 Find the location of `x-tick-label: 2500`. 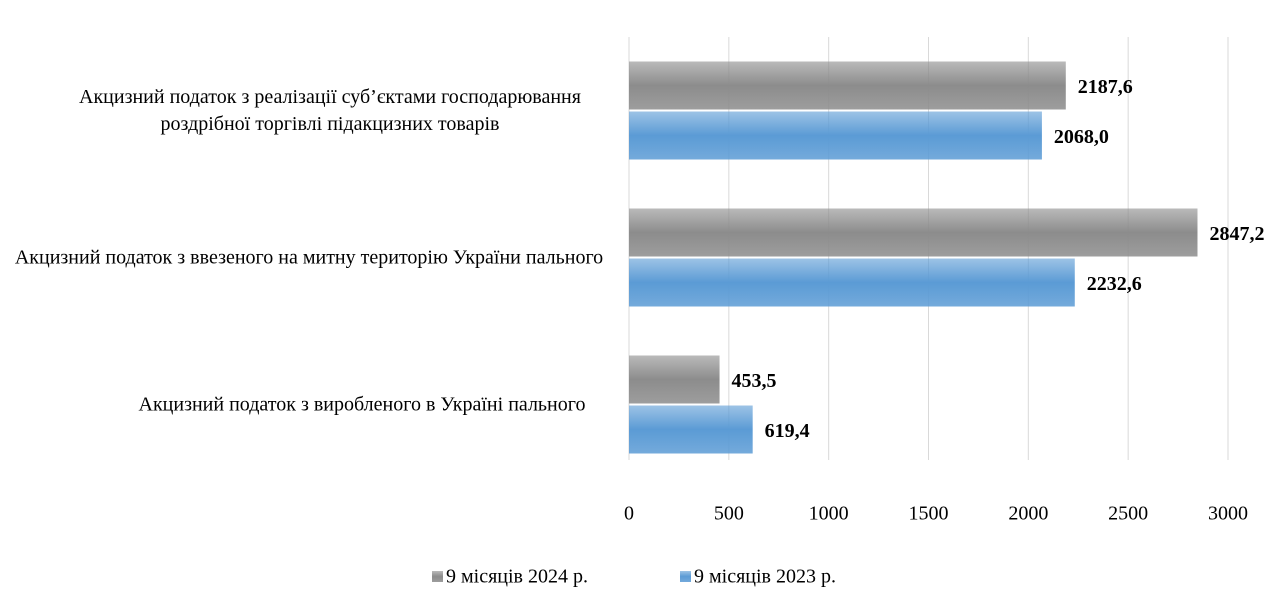

x-tick-label: 2500 is located at coordinates (1128, 514).